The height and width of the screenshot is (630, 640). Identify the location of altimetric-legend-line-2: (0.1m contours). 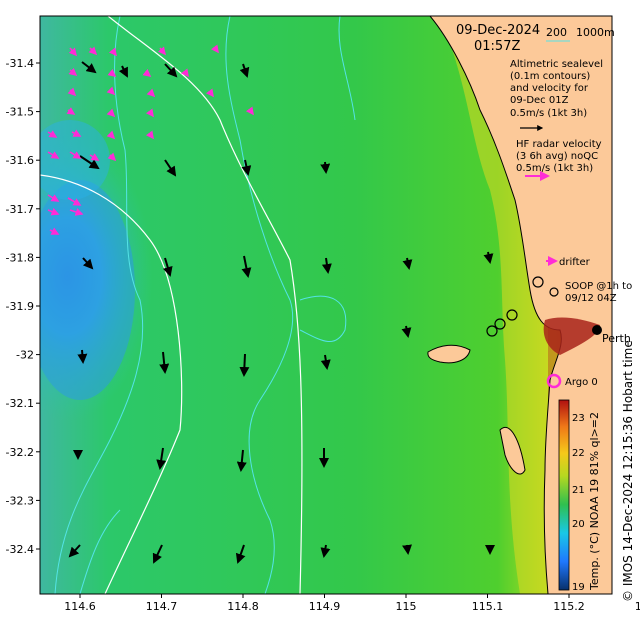
(550, 76).